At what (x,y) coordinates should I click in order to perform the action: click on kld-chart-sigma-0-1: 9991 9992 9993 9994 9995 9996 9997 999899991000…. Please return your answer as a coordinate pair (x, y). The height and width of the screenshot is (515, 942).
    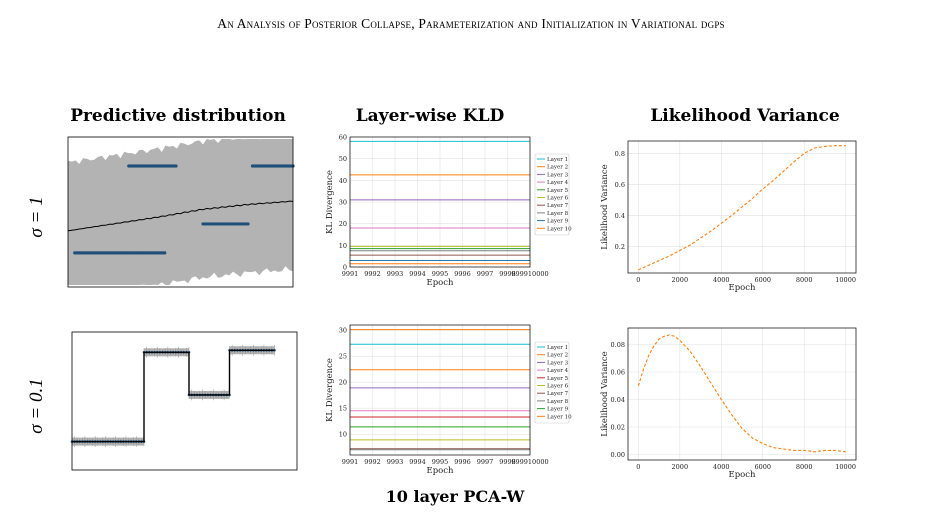
    Looking at the image, I should click on (448, 400).